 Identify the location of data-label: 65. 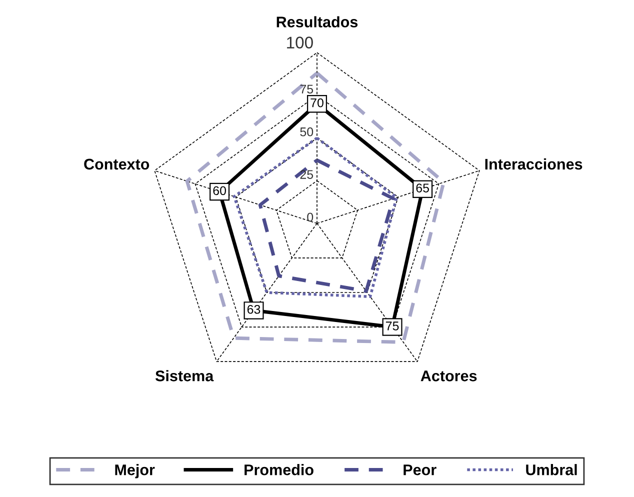
(422, 188).